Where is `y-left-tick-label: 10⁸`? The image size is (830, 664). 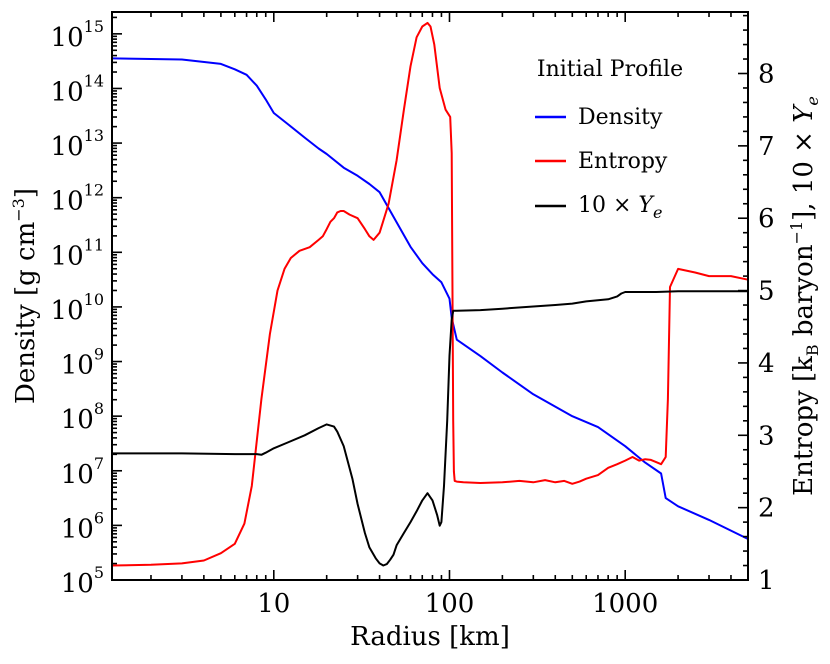
y-left-tick-label: 10⁸ is located at coordinates (82, 417).